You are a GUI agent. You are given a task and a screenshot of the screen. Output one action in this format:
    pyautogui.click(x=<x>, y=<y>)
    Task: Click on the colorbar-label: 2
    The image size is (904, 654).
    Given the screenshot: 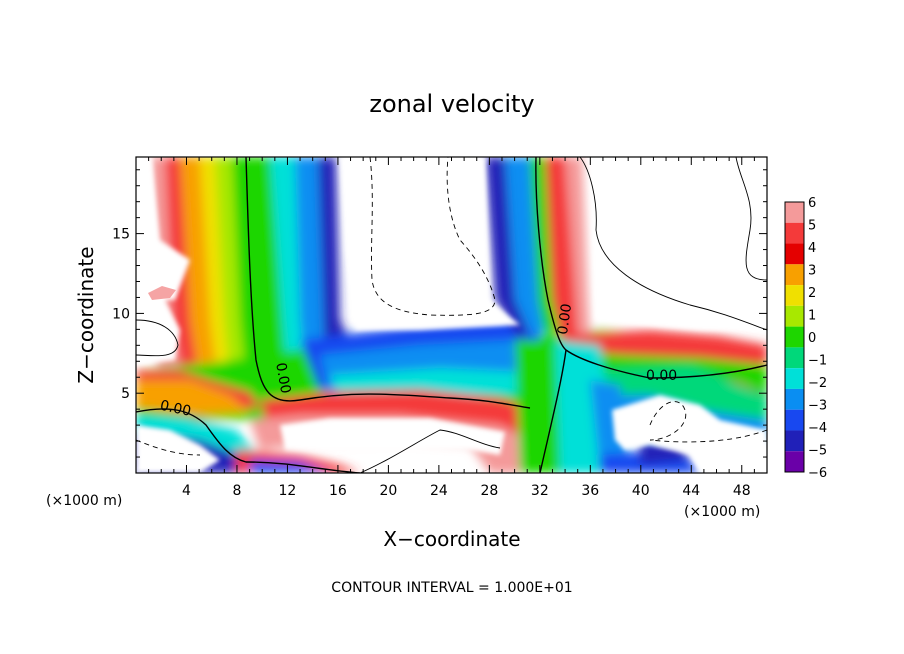 What is the action you would take?
    pyautogui.click(x=812, y=293)
    